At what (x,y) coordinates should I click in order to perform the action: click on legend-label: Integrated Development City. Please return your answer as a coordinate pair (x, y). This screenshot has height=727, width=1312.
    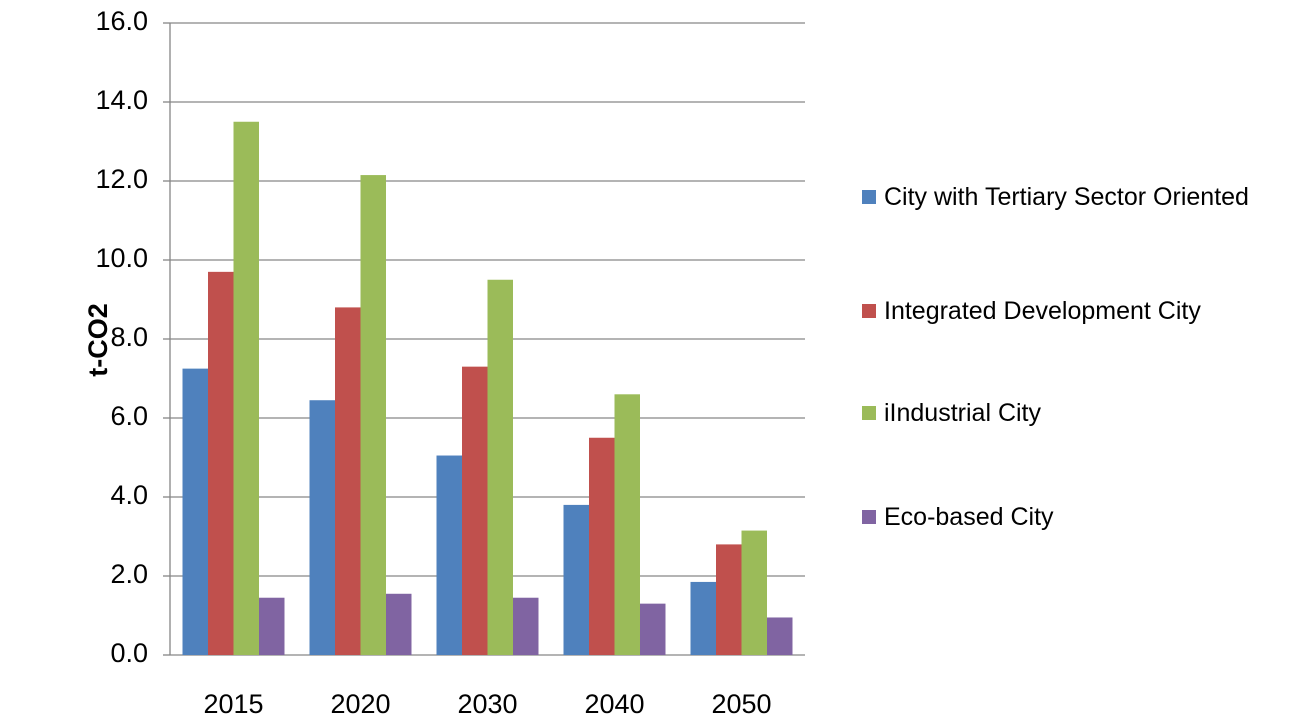
    Looking at the image, I should click on (1042, 311).